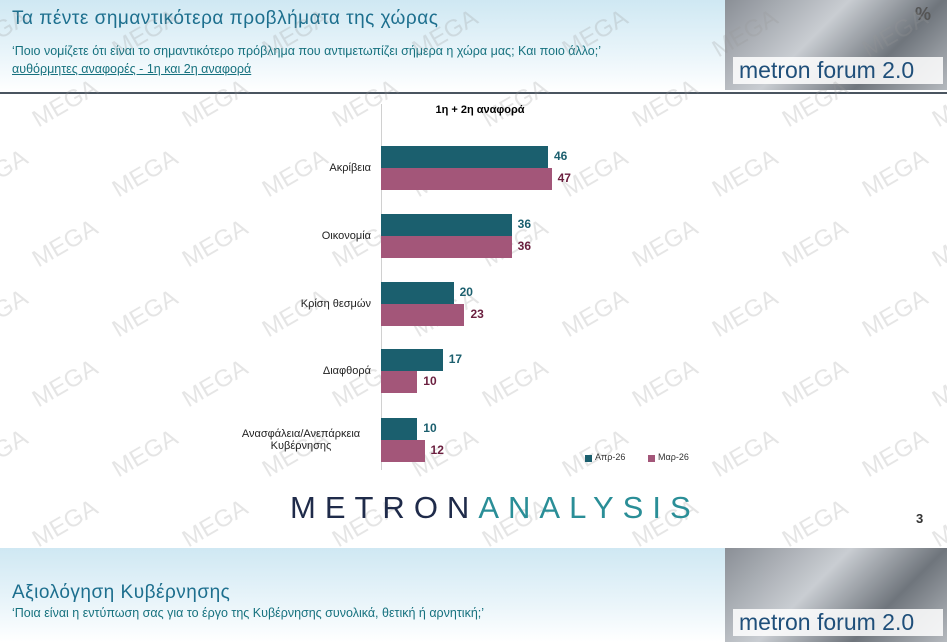  I want to click on brand-part: METRON, so click(384, 507).